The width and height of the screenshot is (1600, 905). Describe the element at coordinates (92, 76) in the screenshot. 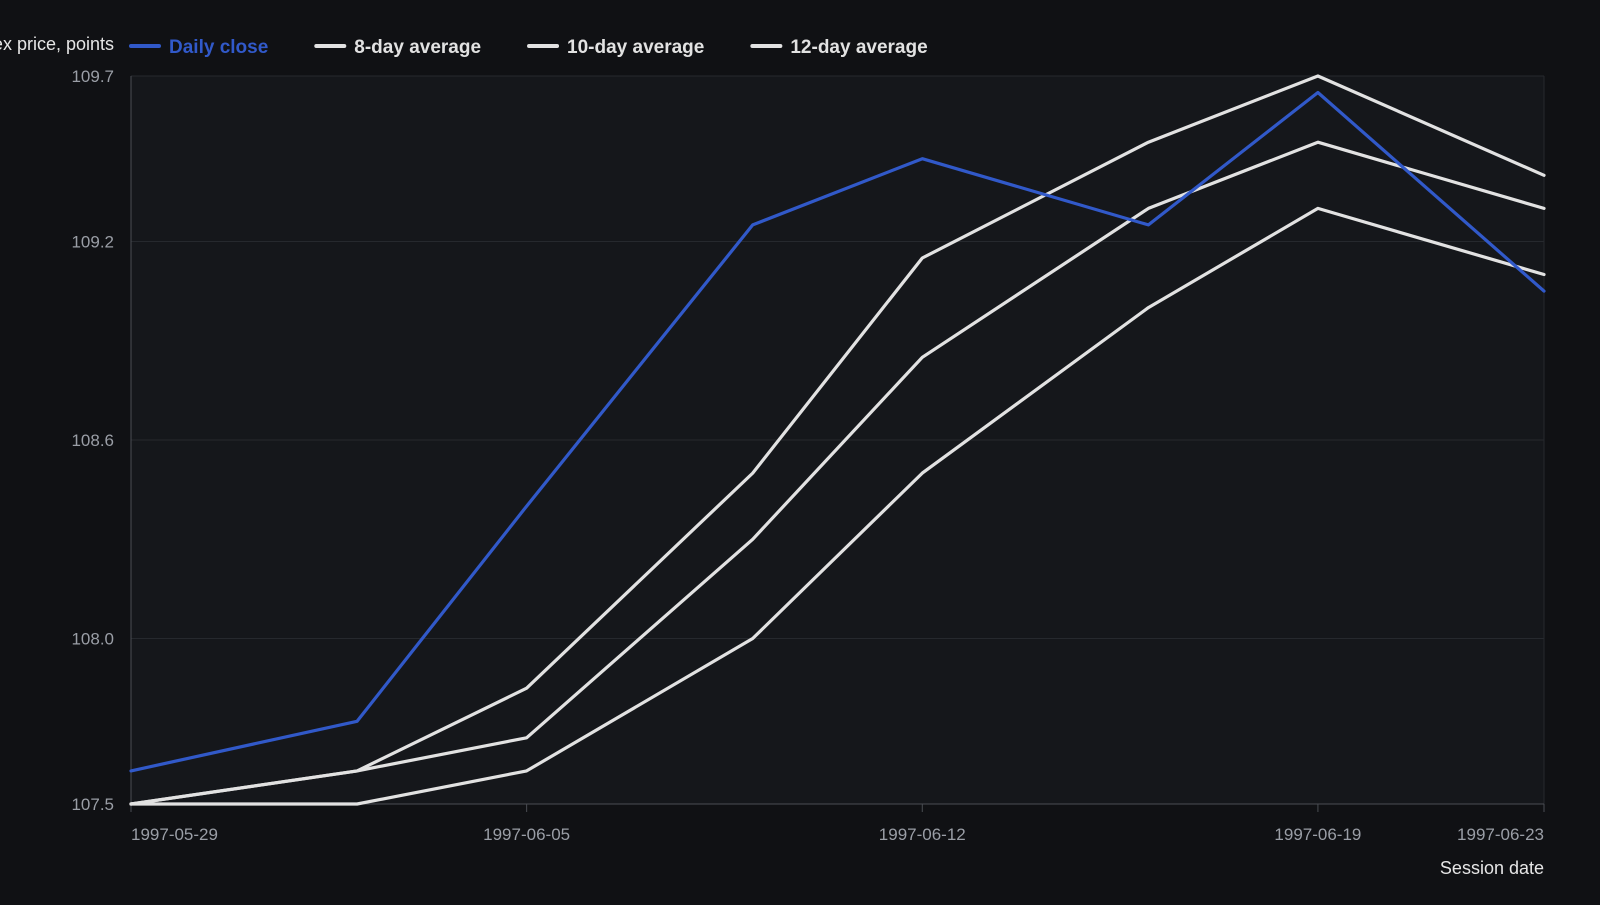

I see `y-tick-label: 109.7` at that location.